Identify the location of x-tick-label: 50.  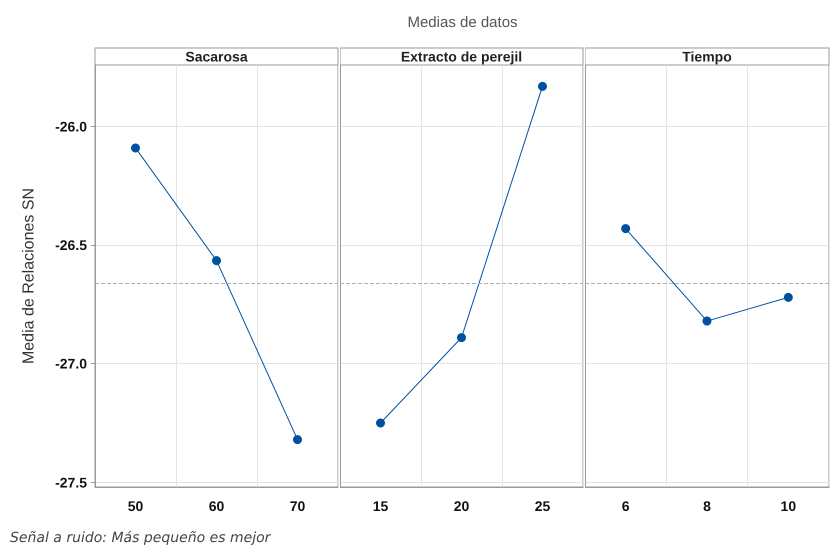
(136, 506).